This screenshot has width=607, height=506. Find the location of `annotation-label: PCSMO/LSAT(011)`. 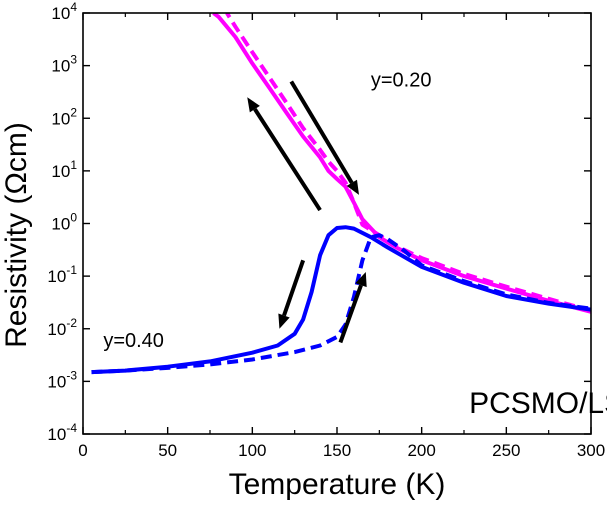

annotation-label: PCSMO/LSAT(011) is located at coordinates (538, 403).